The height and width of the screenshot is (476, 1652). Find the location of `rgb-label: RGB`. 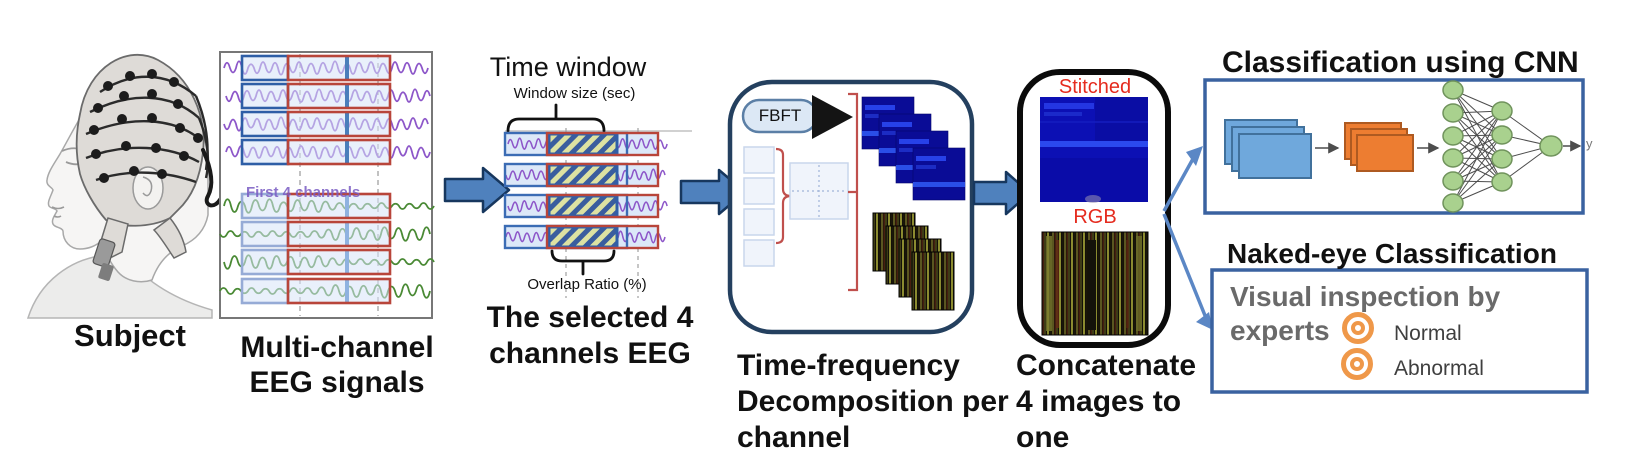

rgb-label: RGB is located at coordinates (1095, 217).